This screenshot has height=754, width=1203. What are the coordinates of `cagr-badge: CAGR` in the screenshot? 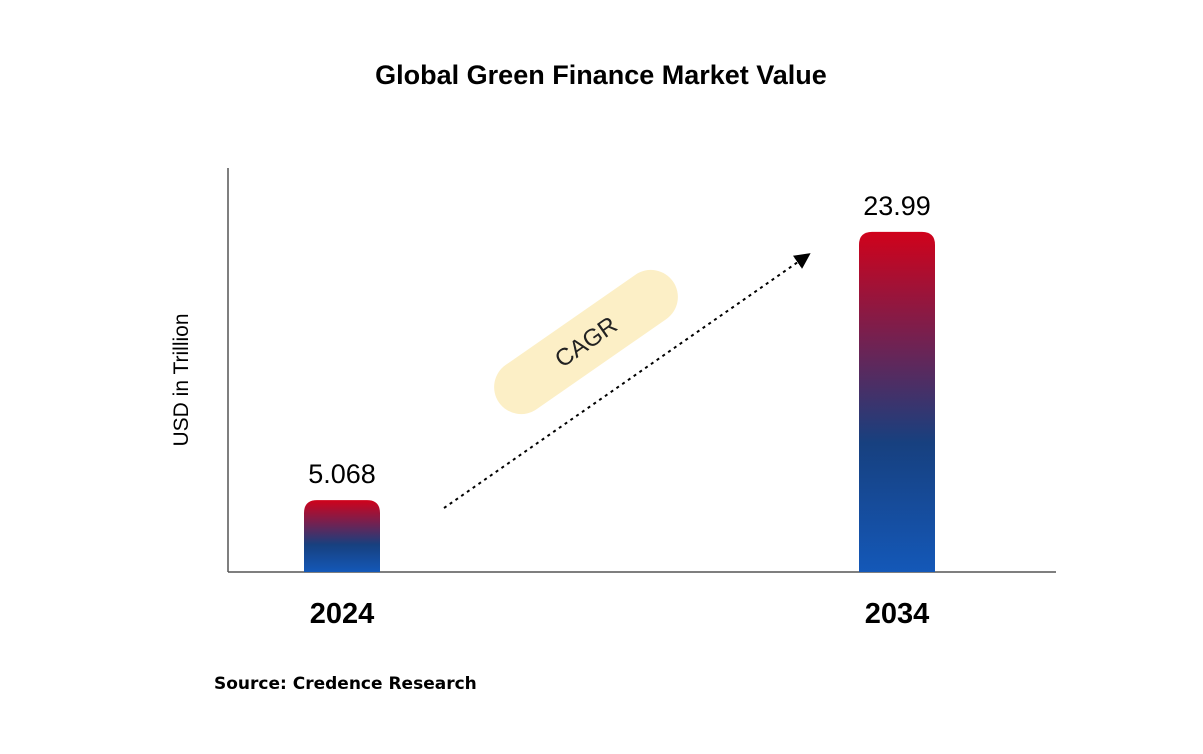 It's located at (586, 342).